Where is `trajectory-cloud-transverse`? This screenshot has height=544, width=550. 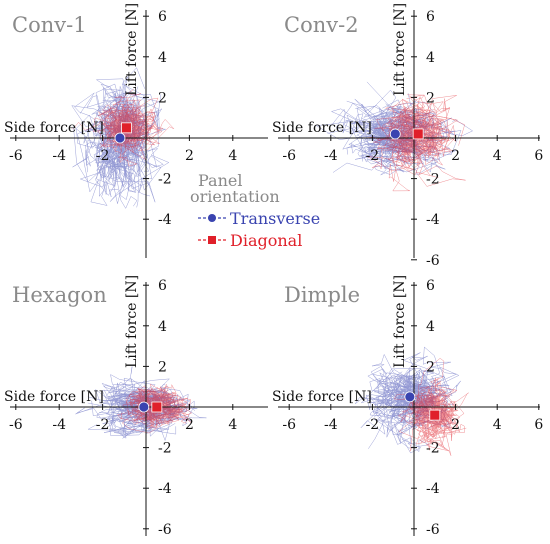
trajectory-cloud-transverse is located at coordinates (120, 138).